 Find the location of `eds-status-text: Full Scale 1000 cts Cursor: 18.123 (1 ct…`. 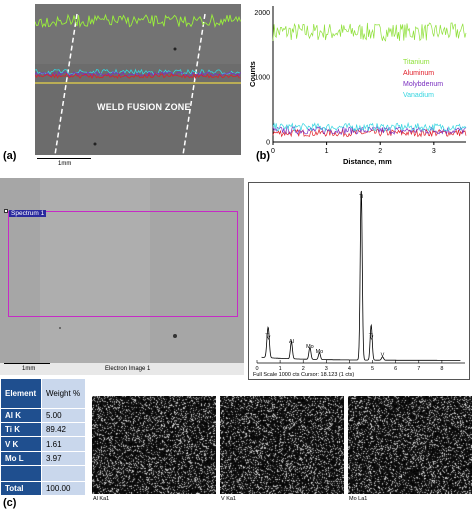

eds-status-text: Full Scale 1000 cts Cursor: 18.123 (1 ct… is located at coordinates (304, 375).